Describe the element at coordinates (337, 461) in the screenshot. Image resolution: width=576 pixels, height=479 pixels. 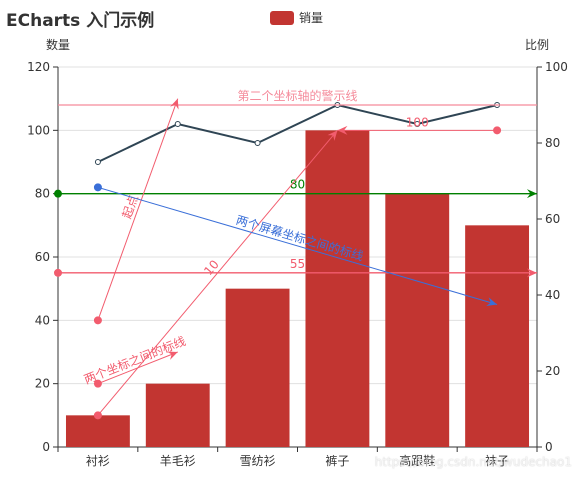
I see `x-axis-tick-label: 裤子` at that location.